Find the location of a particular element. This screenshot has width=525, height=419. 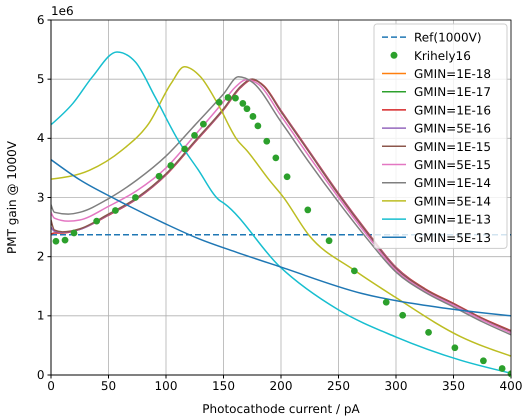

legend-label: GMIN=1E-18 is located at coordinates (453, 74).